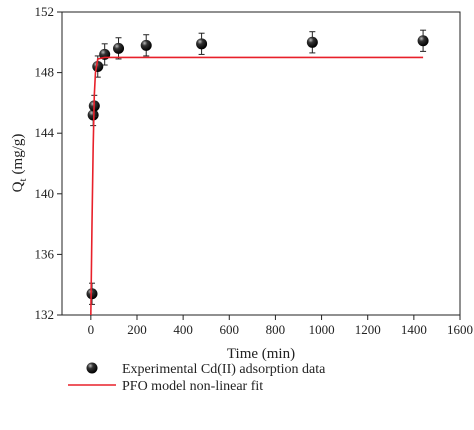 The image size is (474, 430). I want to click on x-tick-label: 200, so click(137, 329).